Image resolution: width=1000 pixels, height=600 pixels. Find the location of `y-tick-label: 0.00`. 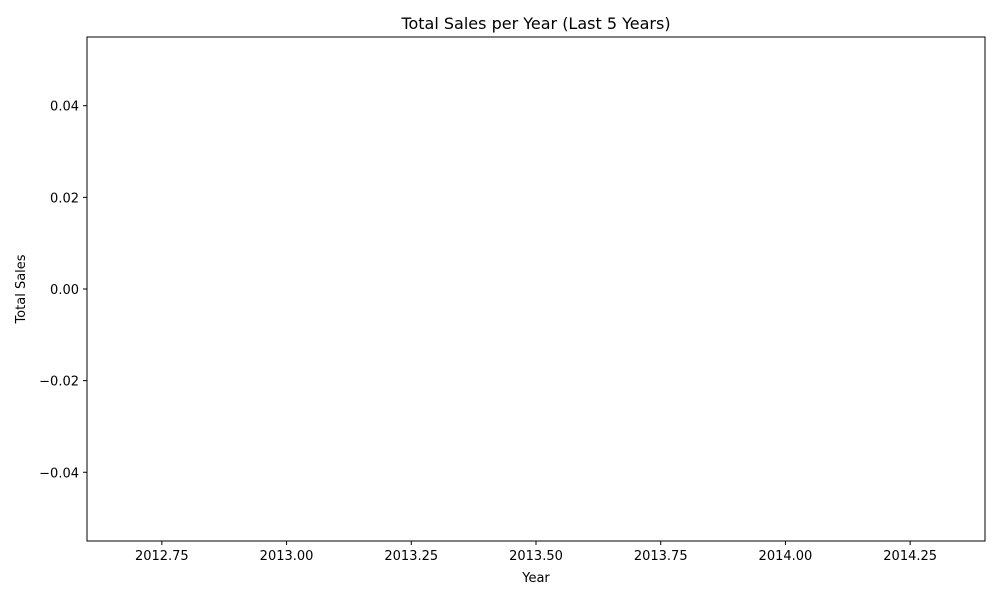

y-tick-label: 0.00 is located at coordinates (64, 290).